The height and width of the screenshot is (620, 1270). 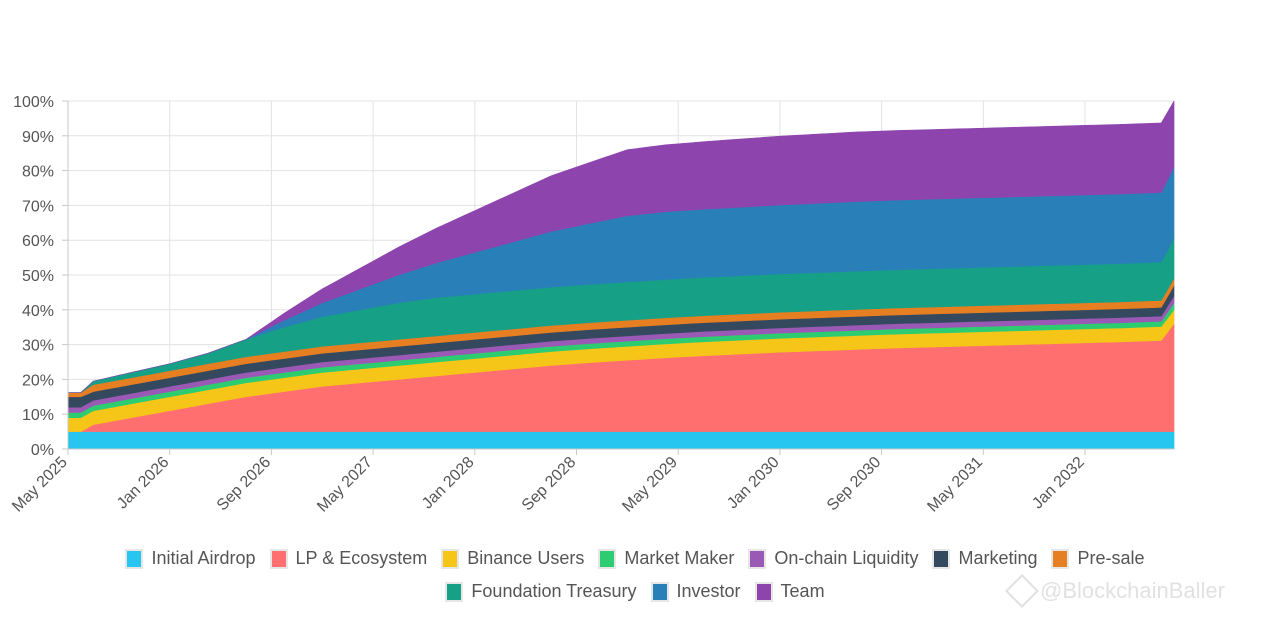 What do you see at coordinates (679, 558) in the screenshot?
I see `legend-label: Market Maker` at bounding box center [679, 558].